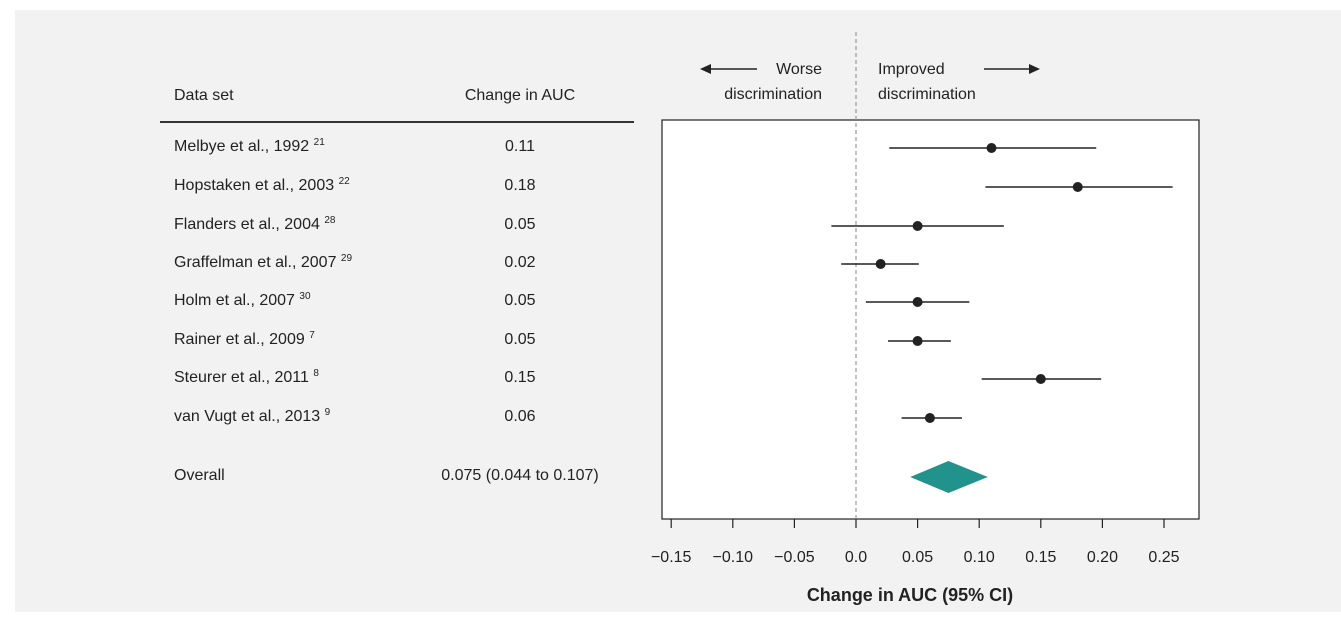 The height and width of the screenshot is (622, 1341). I want to click on x-tick-label: 0.15, so click(1040, 557).